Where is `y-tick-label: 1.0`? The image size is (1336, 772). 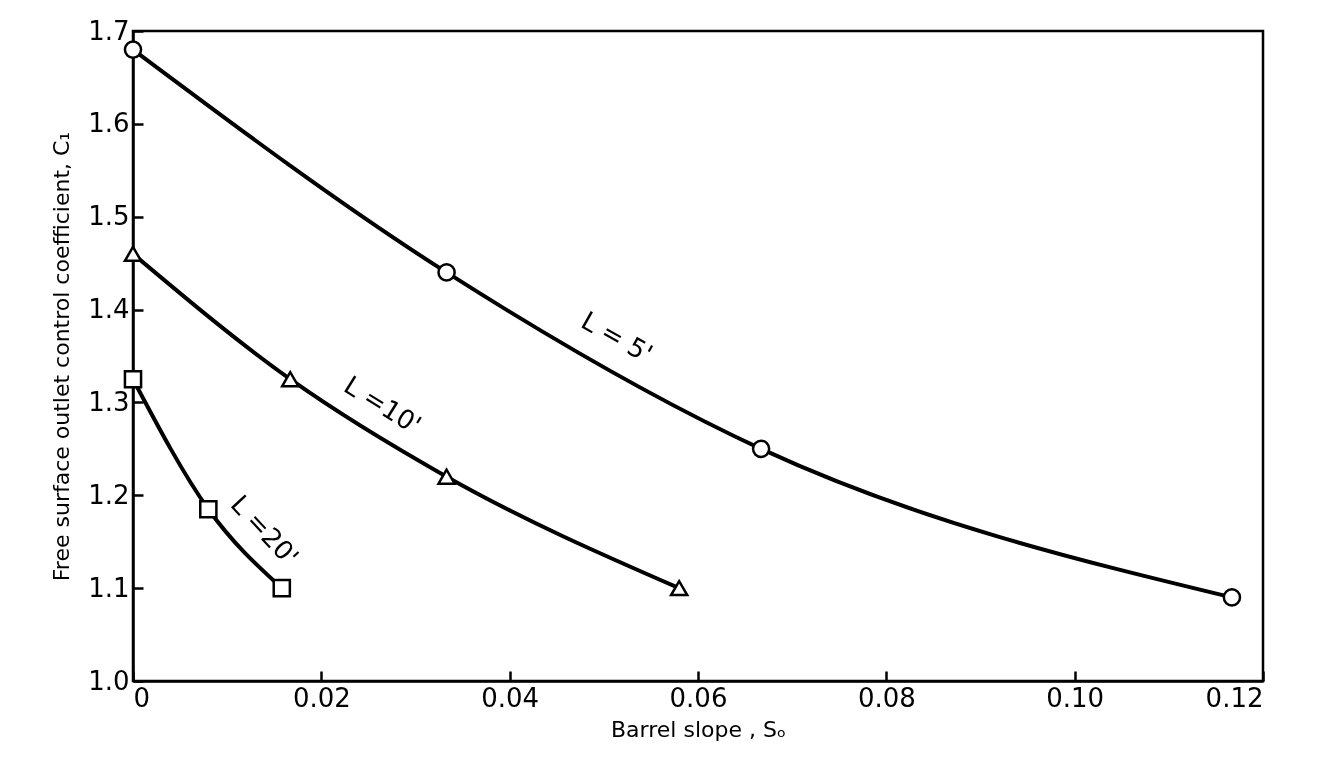
y-tick-label: 1.0 is located at coordinates (109, 680).